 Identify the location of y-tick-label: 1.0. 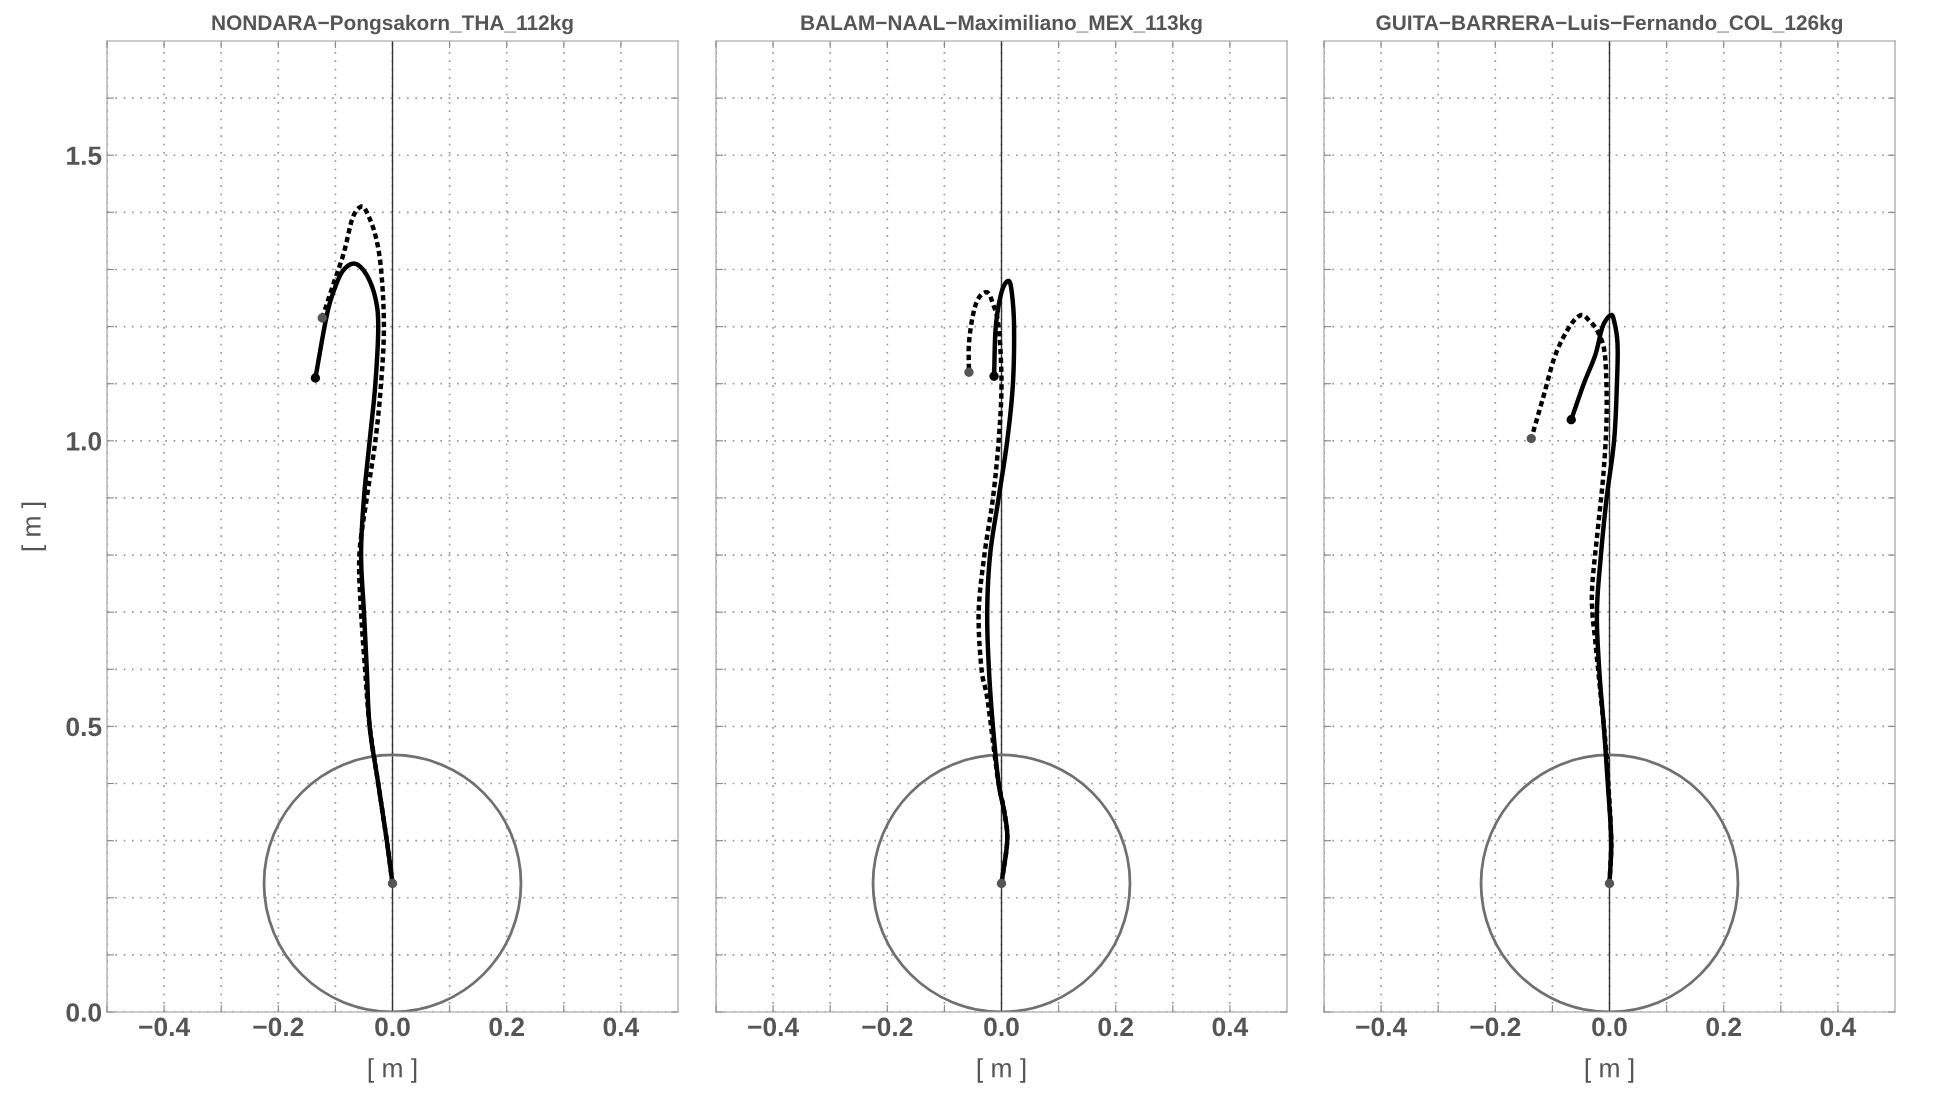
(84, 441).